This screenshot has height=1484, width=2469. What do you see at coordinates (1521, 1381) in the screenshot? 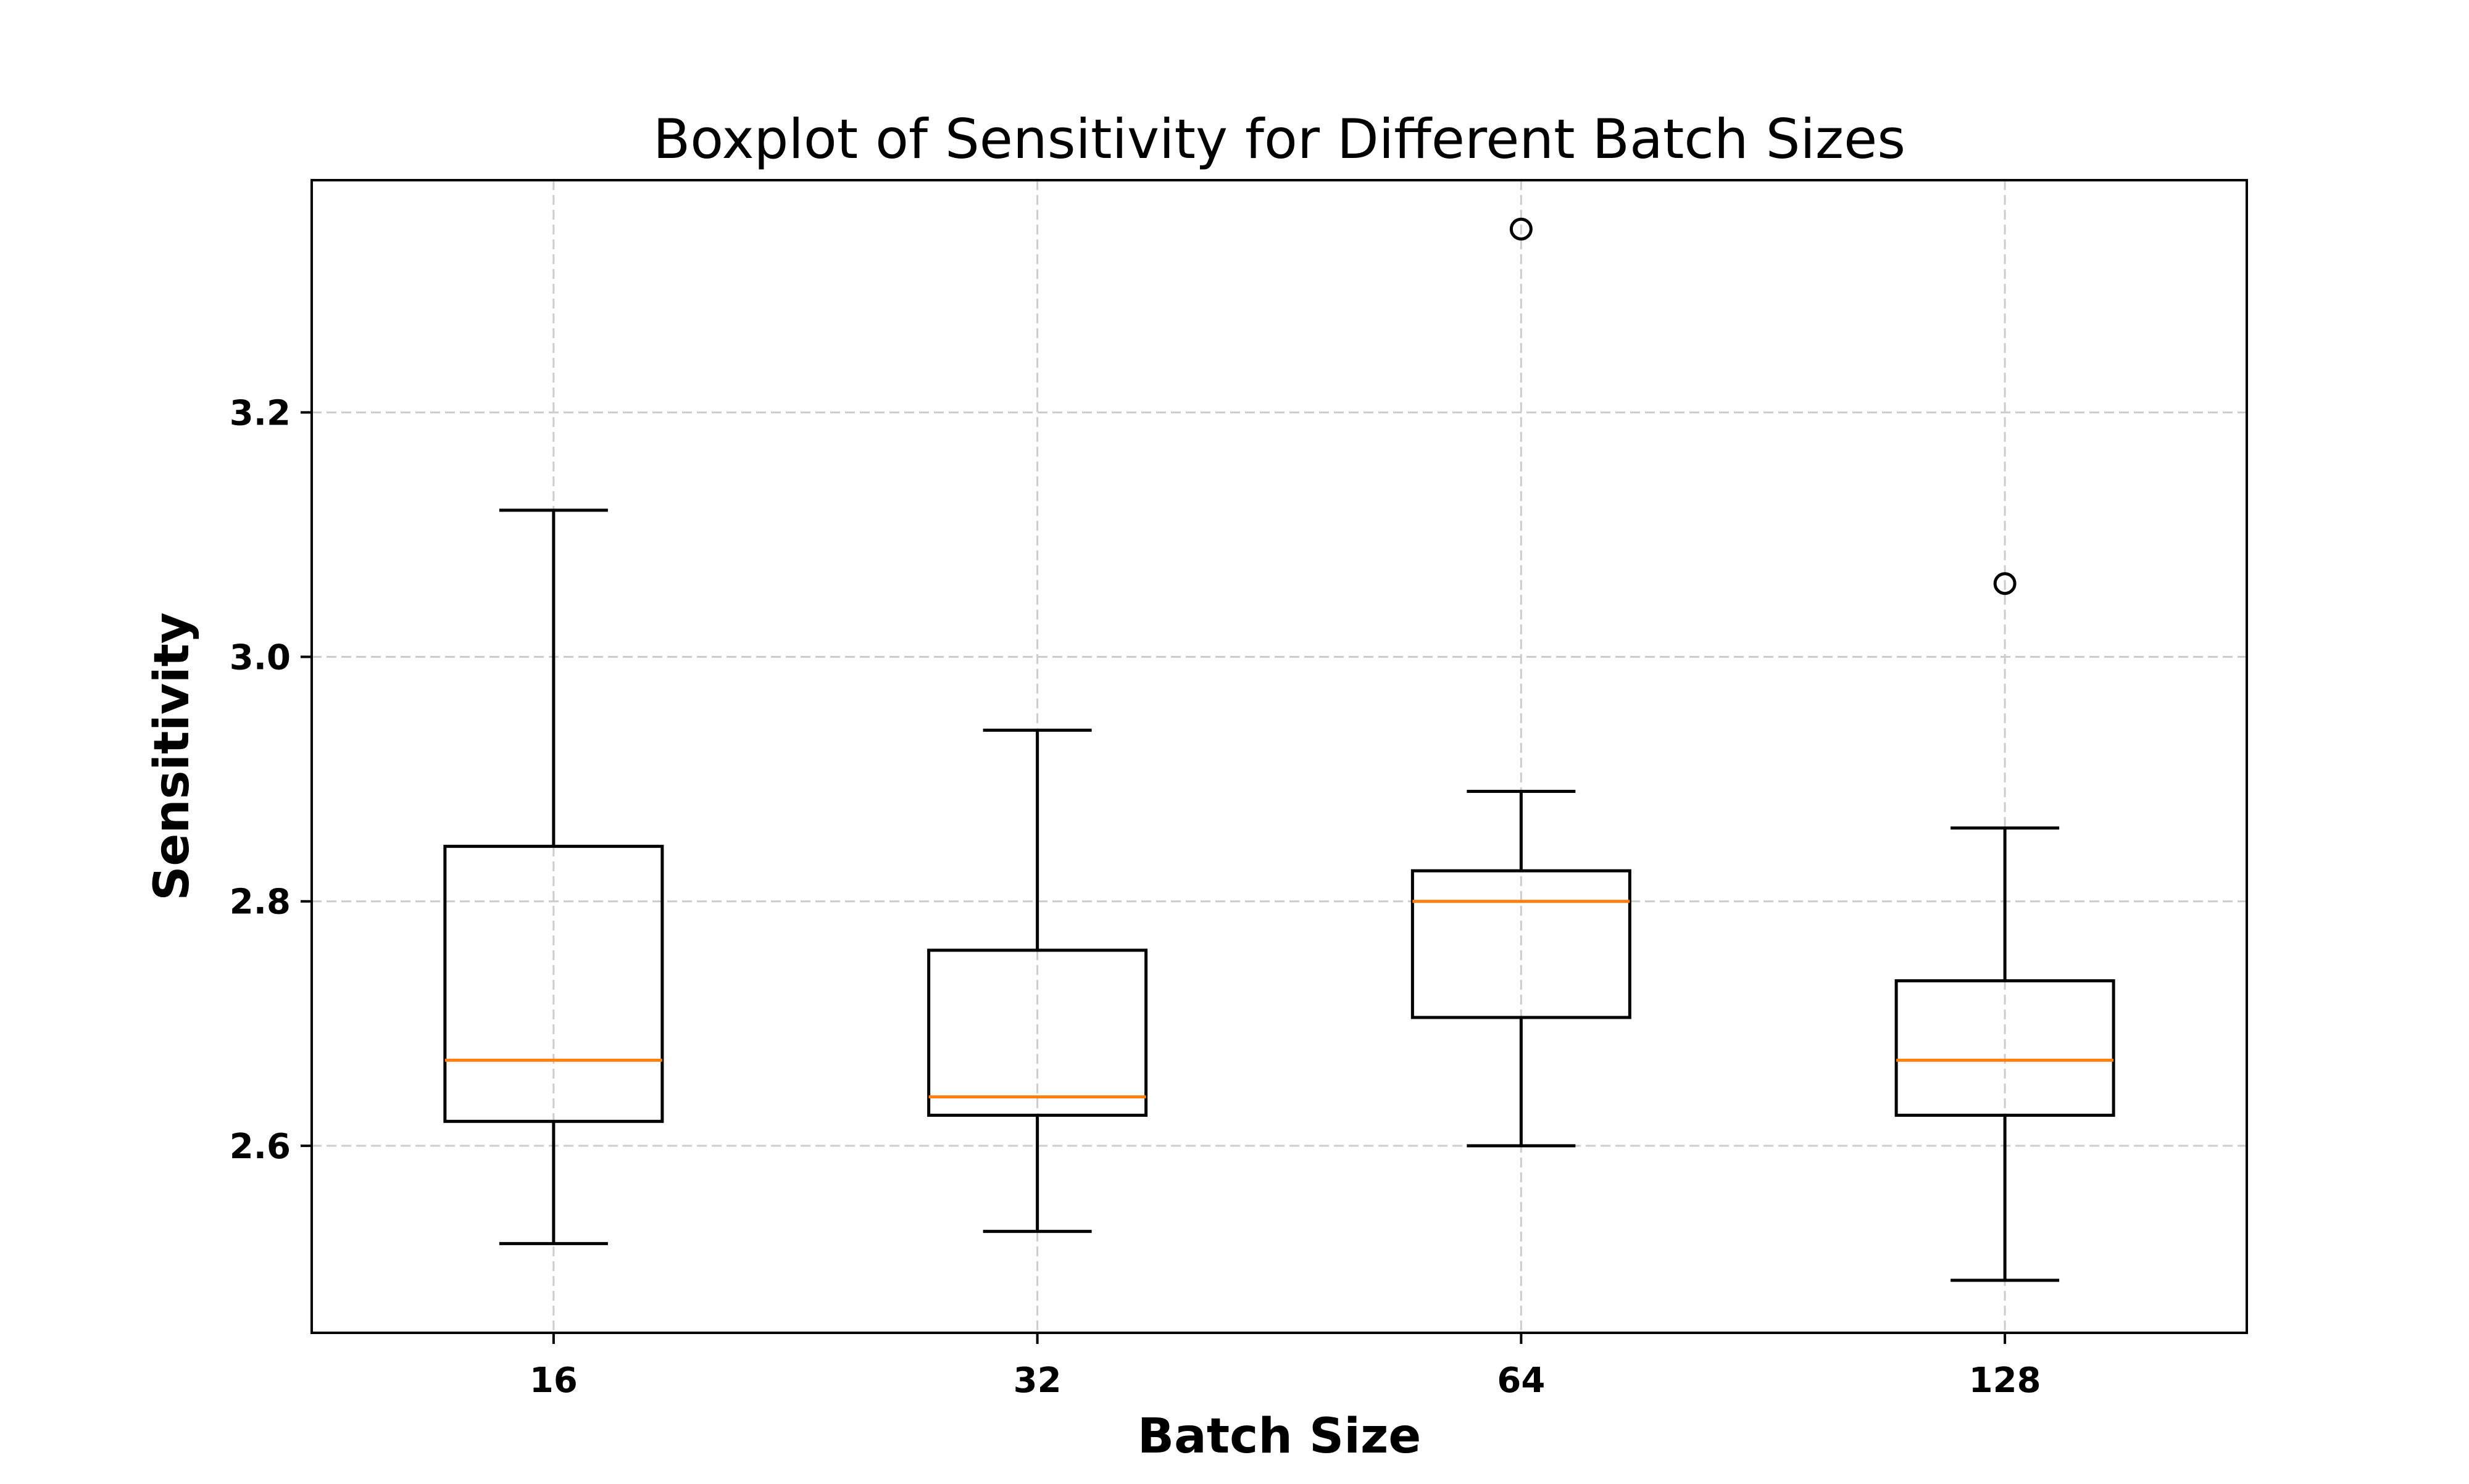
I see `x-tick-label: 64` at bounding box center [1521, 1381].